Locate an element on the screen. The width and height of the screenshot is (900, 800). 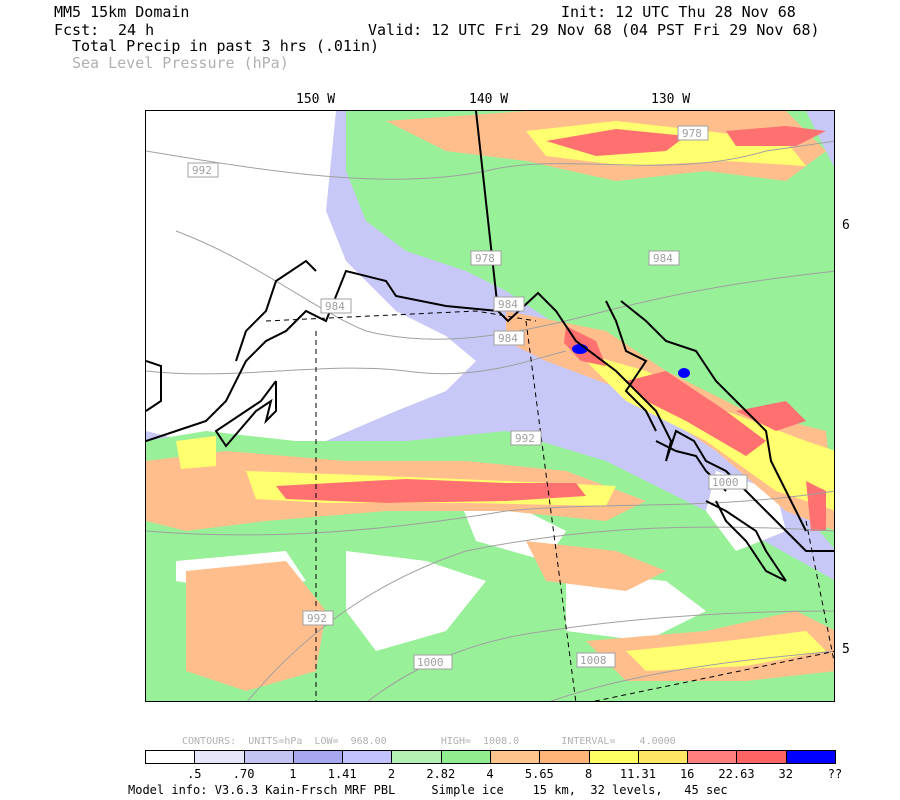
isobar-label-text: 1008 is located at coordinates (593, 660).